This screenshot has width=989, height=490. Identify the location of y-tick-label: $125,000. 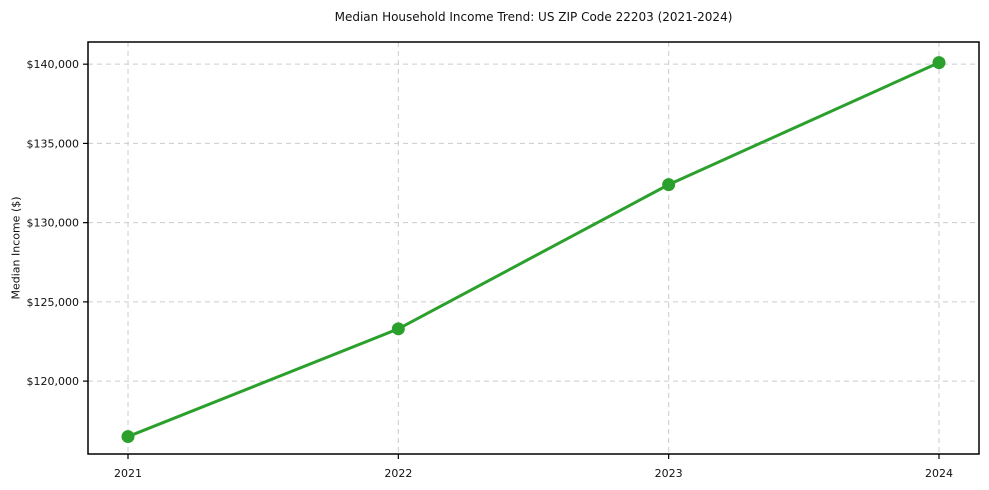
(53, 302).